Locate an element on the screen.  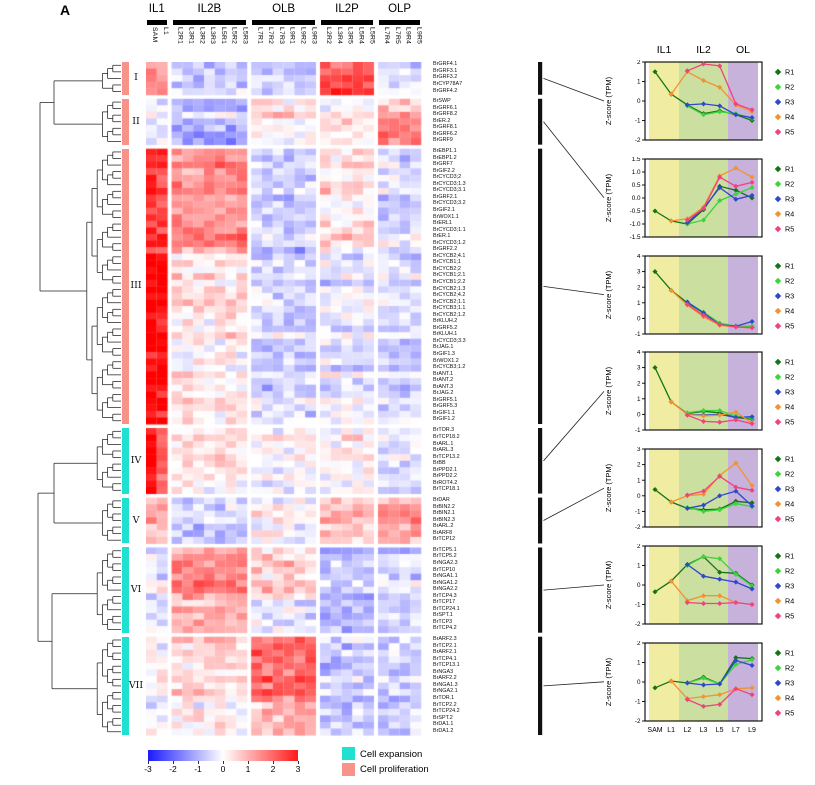
gene-label: BrCYCB2;4.1 is located at coordinates (449, 255).